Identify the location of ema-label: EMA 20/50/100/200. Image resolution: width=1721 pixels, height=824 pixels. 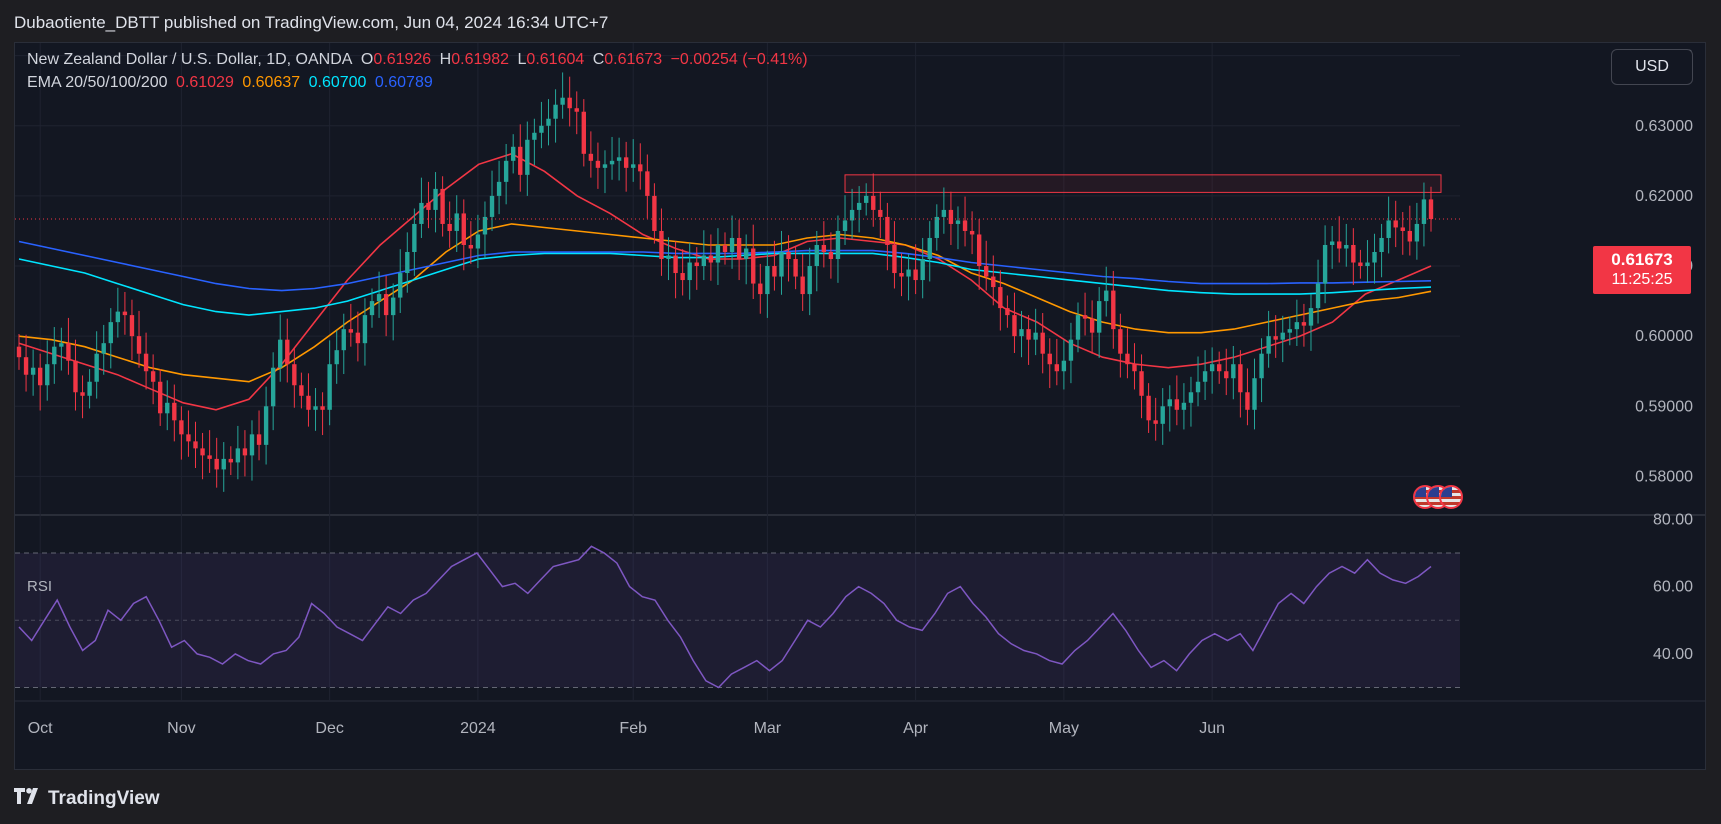
(97, 82).